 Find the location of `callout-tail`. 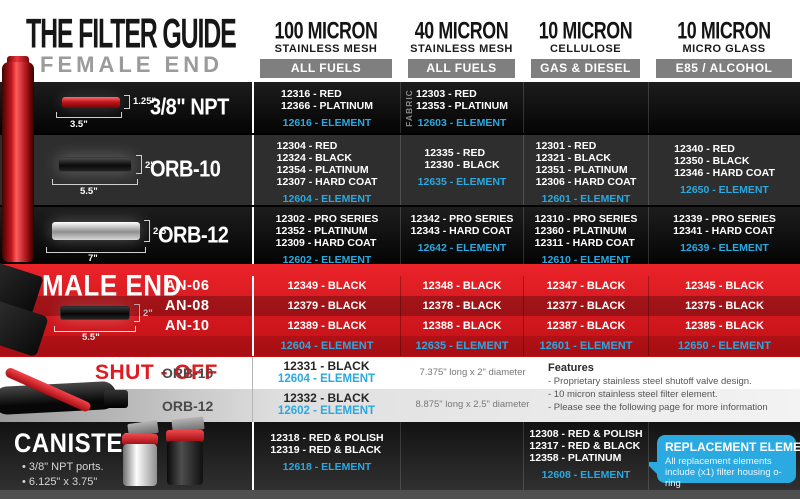

callout-tail is located at coordinates (655, 470).